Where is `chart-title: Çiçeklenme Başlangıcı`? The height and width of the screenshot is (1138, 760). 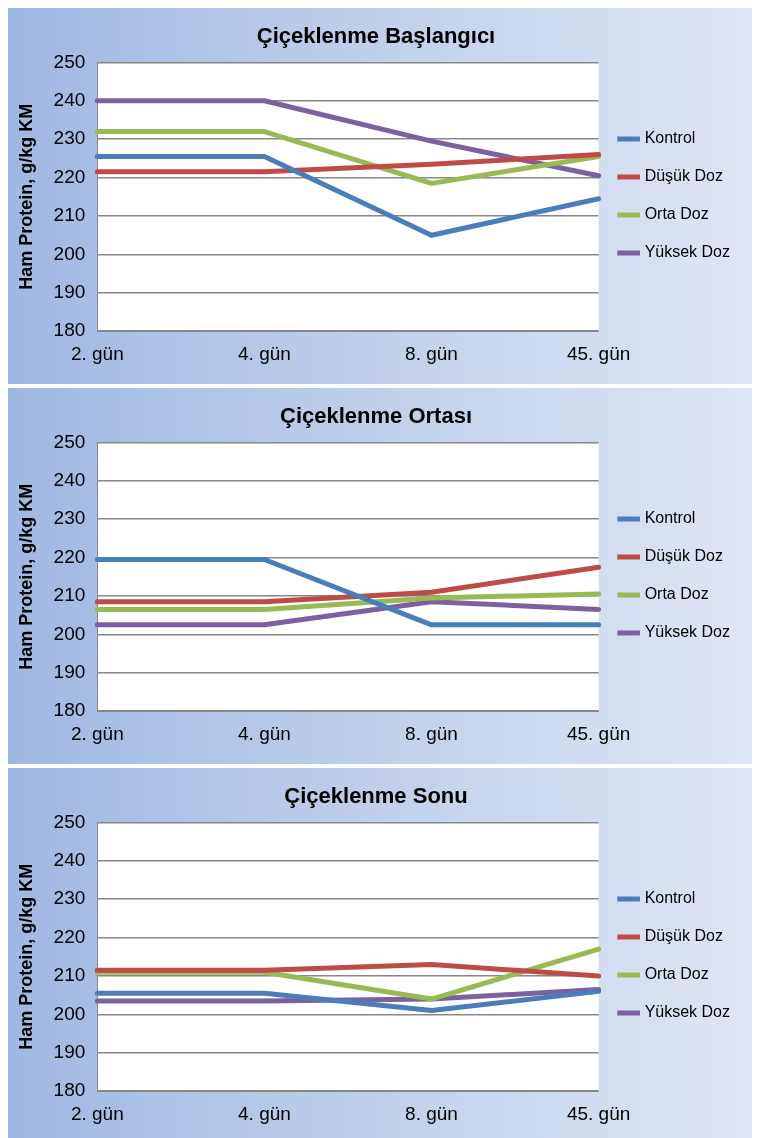 chart-title: Çiçeklenme Başlangıcı is located at coordinates (376, 36).